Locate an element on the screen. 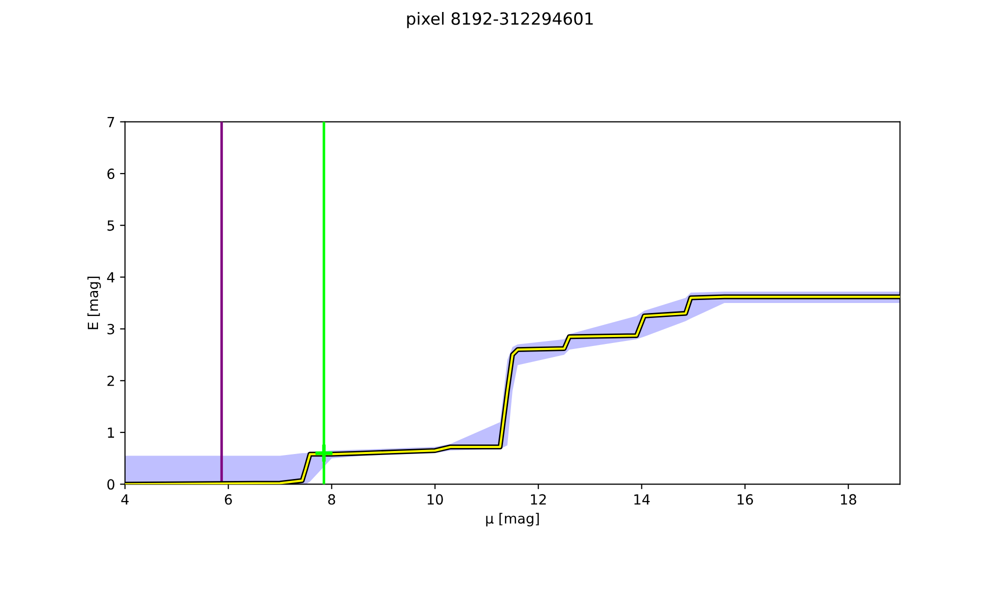 Image resolution: width=1000 pixels, height=600 pixels. chart-title: pixel 8192-312294601 is located at coordinates (500, 20).